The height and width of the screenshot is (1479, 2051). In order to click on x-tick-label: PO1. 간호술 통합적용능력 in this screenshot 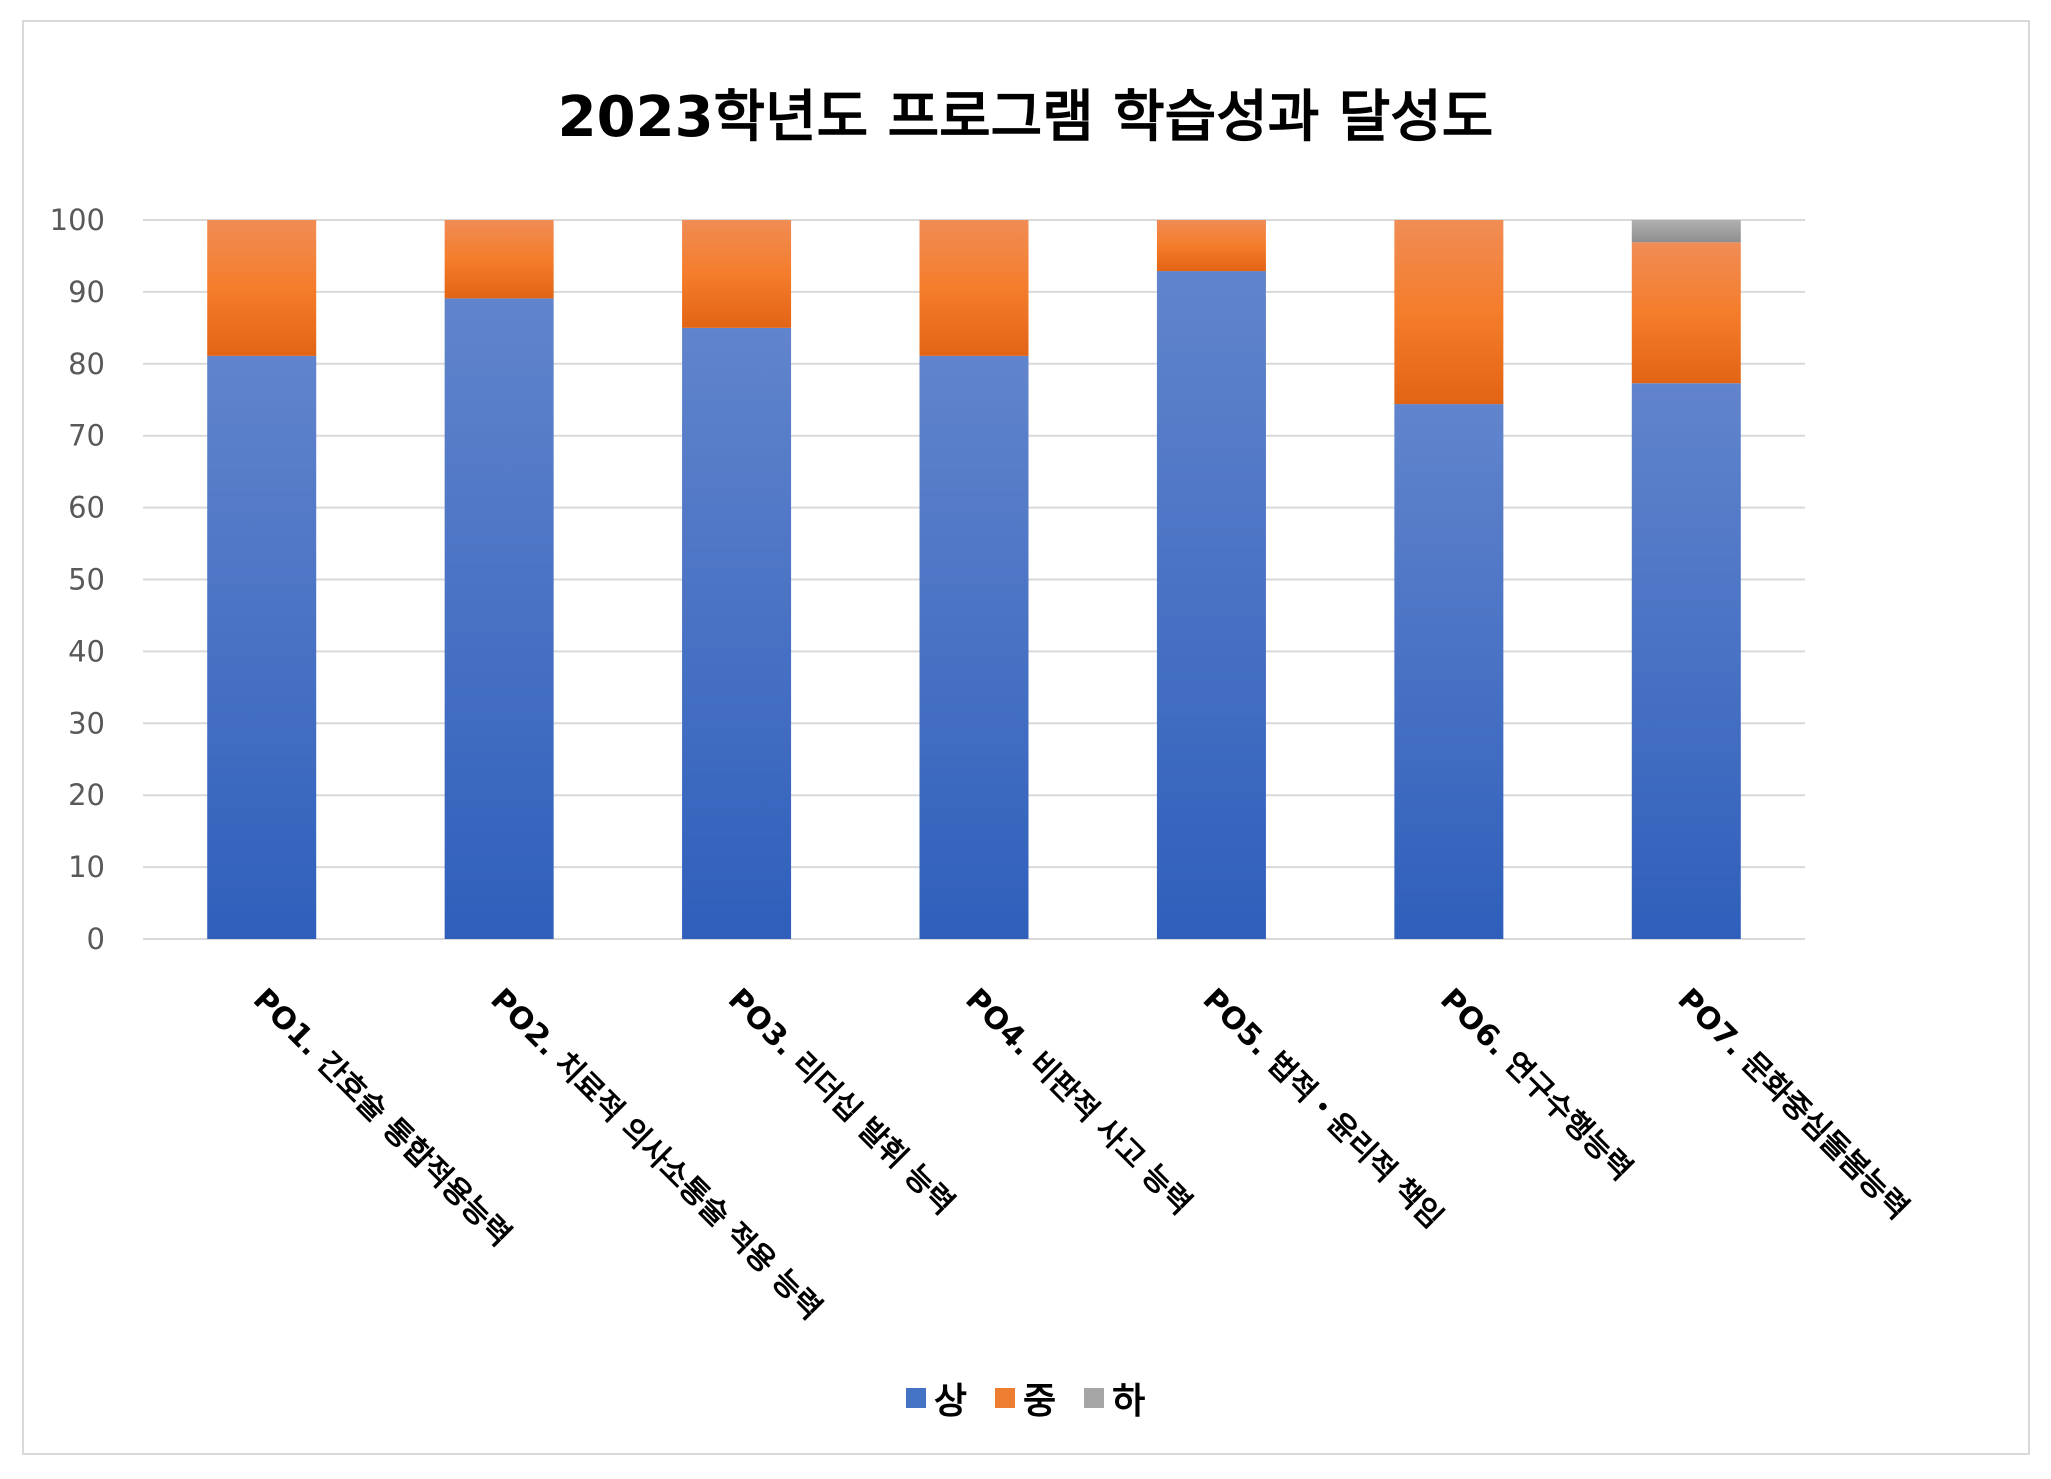, I will do `click(382, 1118)`.